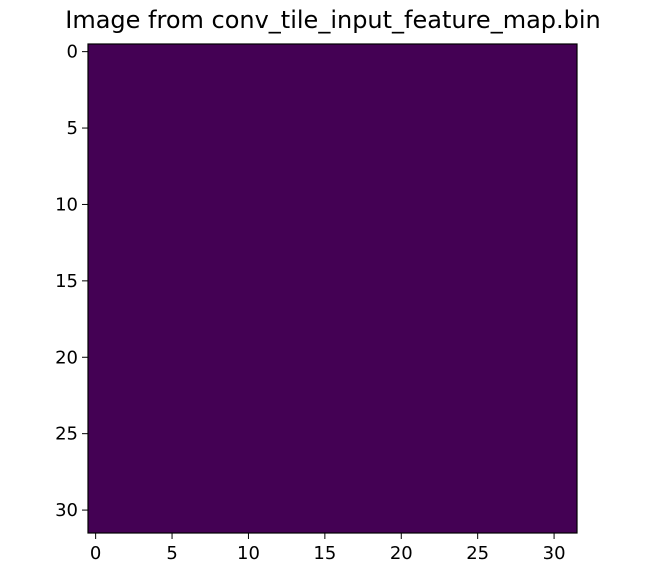 The image size is (666, 580). What do you see at coordinates (401, 553) in the screenshot?
I see `x-tick-label: 20` at bounding box center [401, 553].